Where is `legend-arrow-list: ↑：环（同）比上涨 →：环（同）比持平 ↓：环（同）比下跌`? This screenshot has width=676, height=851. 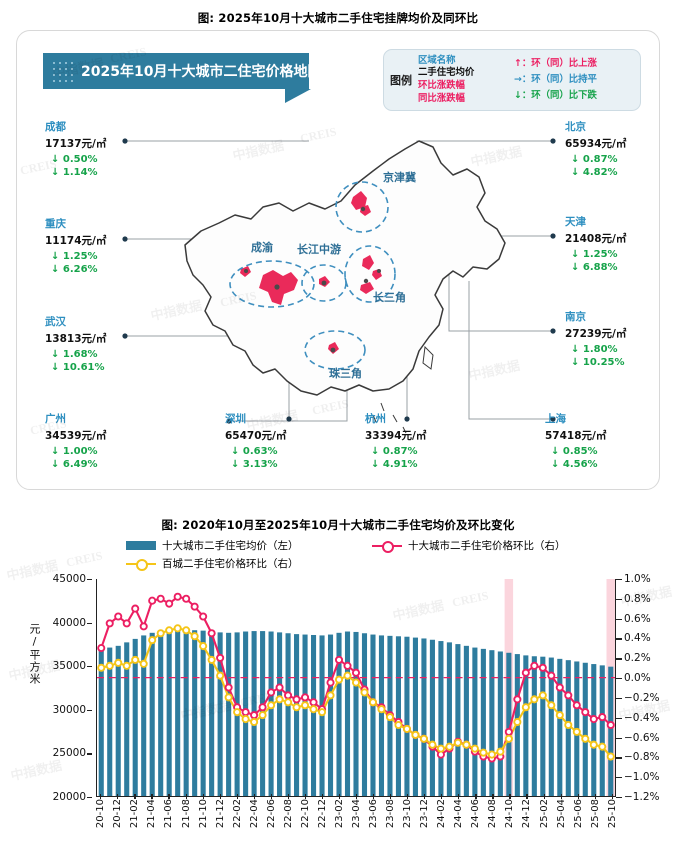
legend-arrow-list: ↑：环（同）比上涨 →：环（同）比持平 ↓：环（同）比下跌 is located at coordinates (575, 80).